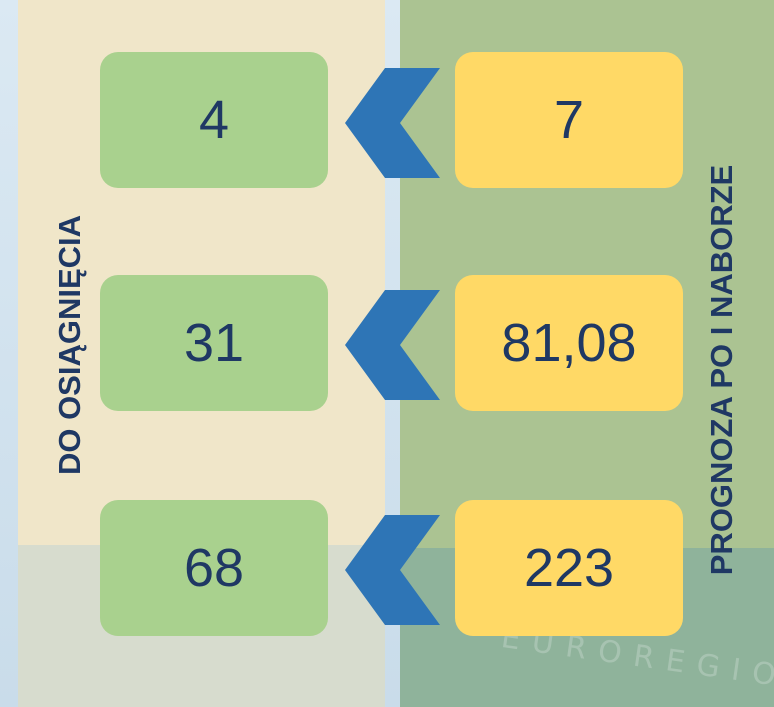 Image resolution: width=774 pixels, height=707 pixels. I want to click on target-box: 68, so click(214, 568).